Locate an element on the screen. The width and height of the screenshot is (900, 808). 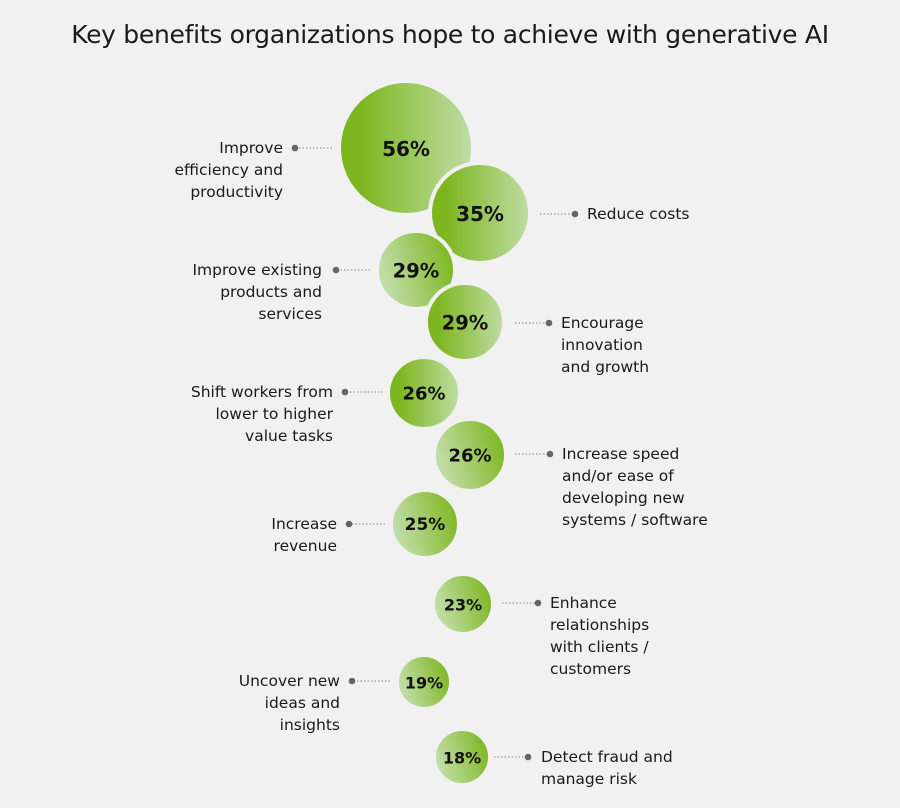
category-label: efficiency and is located at coordinates (229, 170).